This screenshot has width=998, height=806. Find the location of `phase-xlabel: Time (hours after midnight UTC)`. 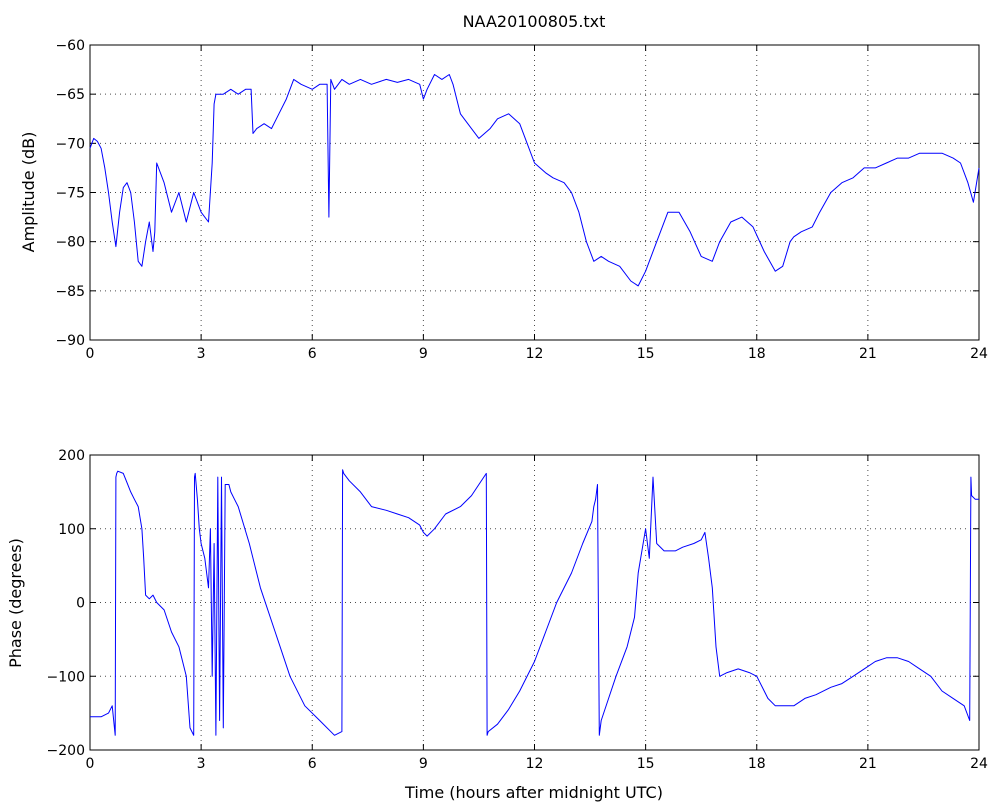

phase-xlabel: Time (hours after midnight UTC) is located at coordinates (533, 792).